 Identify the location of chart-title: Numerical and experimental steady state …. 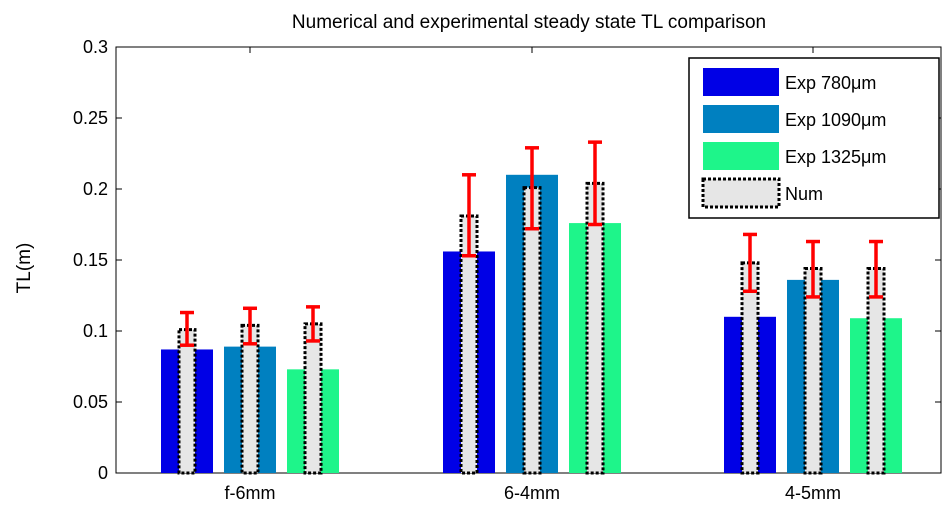
(529, 22).